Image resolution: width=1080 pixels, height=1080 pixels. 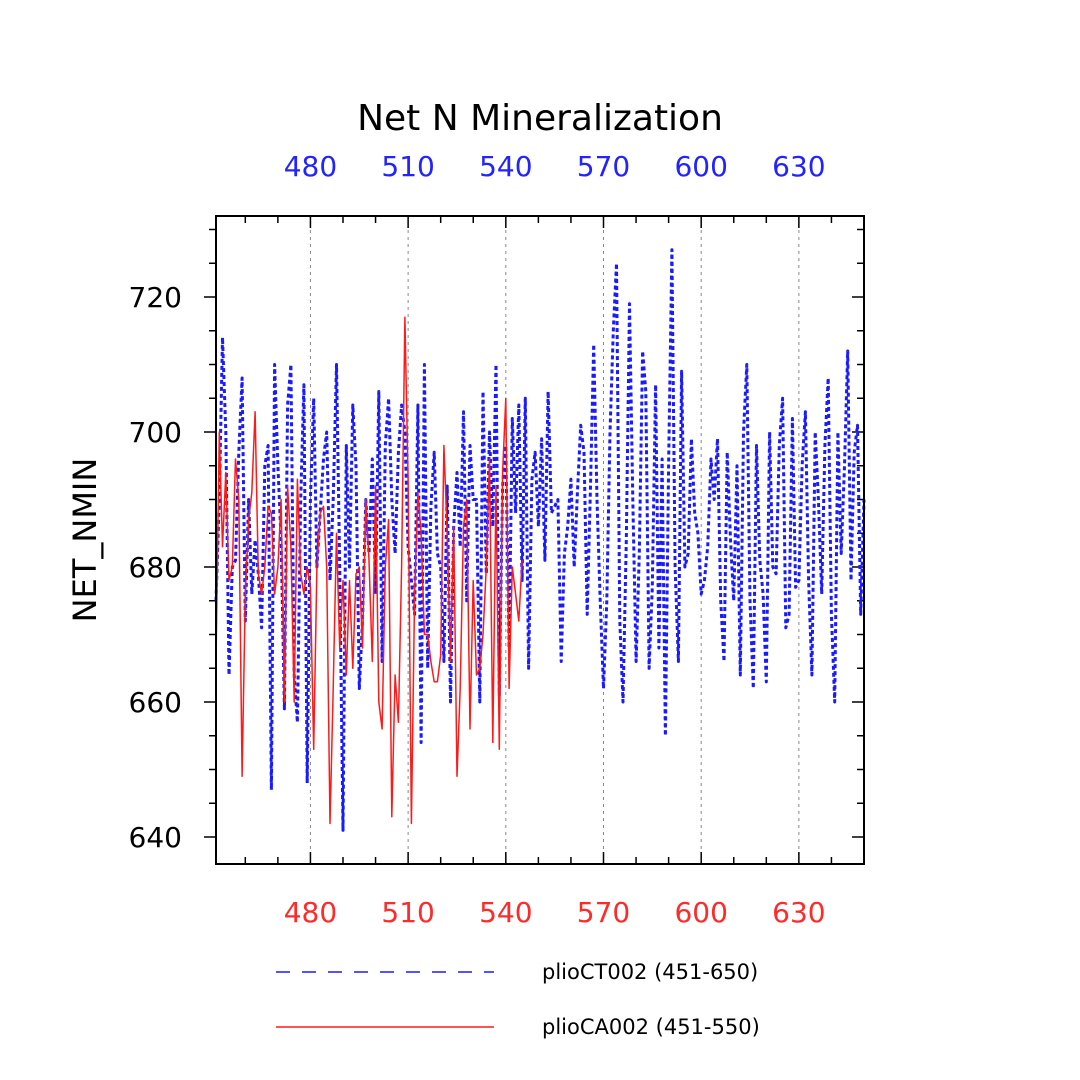 I want to click on x-tick-label-top-630: 630, so click(x=798, y=166).